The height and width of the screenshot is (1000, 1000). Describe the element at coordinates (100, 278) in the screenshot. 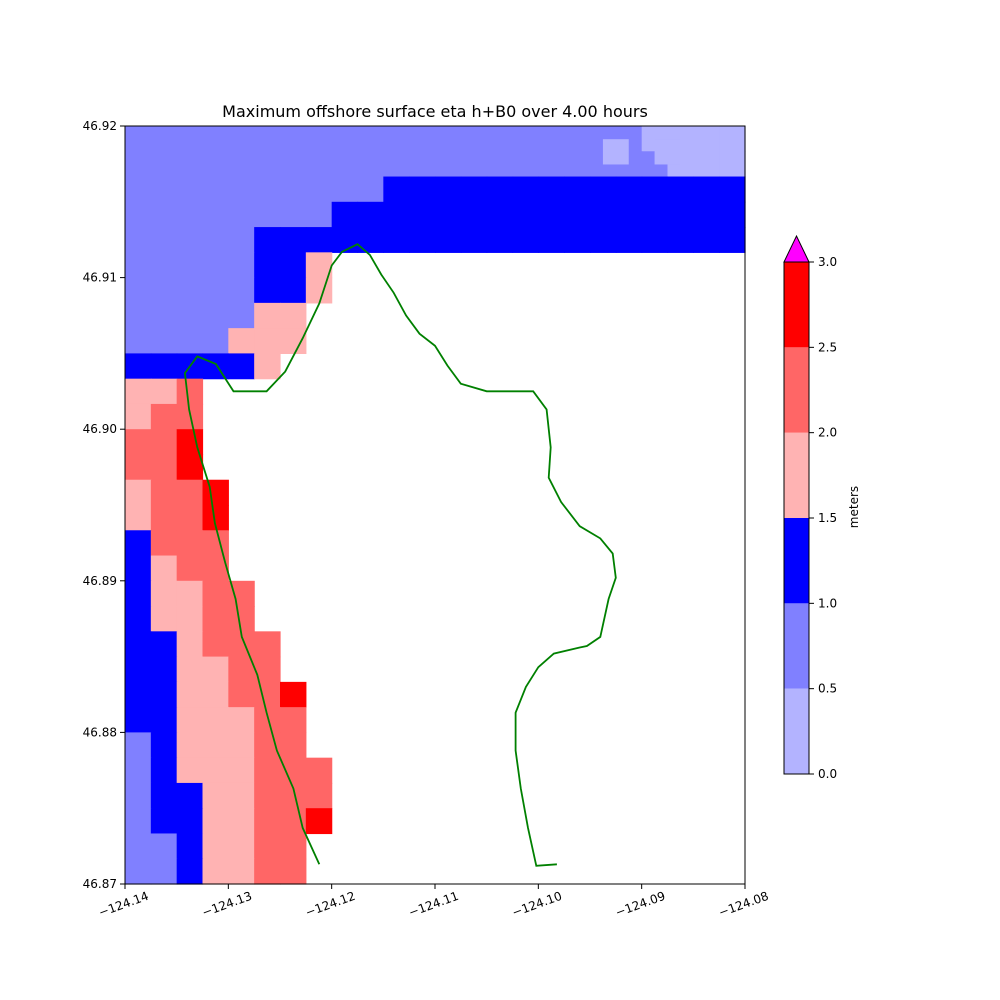

I see `y-tick-label: 46.91` at that location.